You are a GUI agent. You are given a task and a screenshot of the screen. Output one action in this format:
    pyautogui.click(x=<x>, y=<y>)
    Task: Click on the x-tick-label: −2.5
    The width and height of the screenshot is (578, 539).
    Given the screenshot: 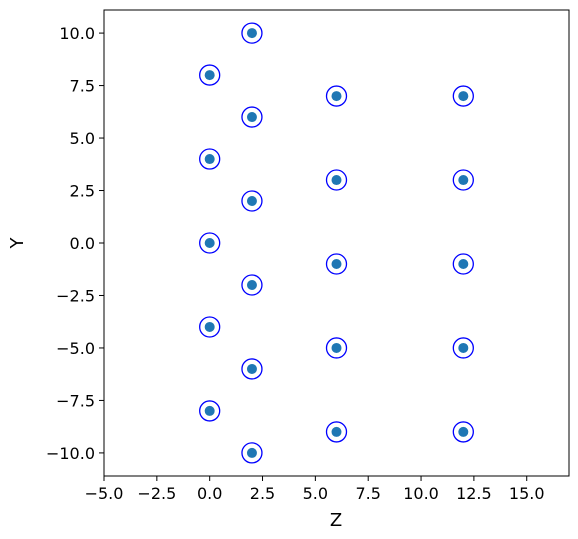 What is the action you would take?
    pyautogui.click(x=156, y=493)
    